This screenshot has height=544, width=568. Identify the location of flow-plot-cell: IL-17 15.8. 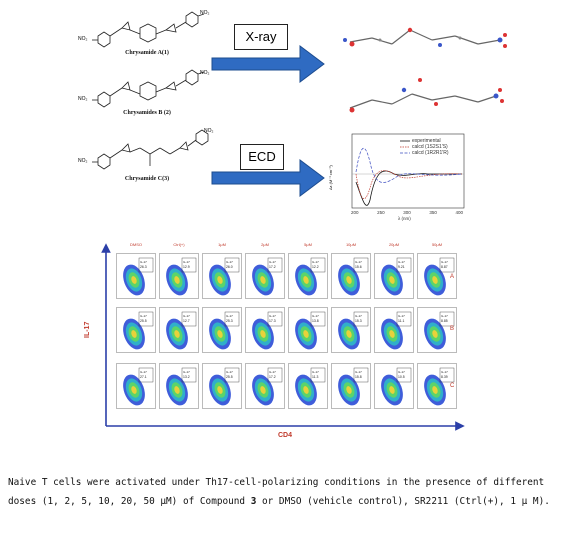
(351, 386).